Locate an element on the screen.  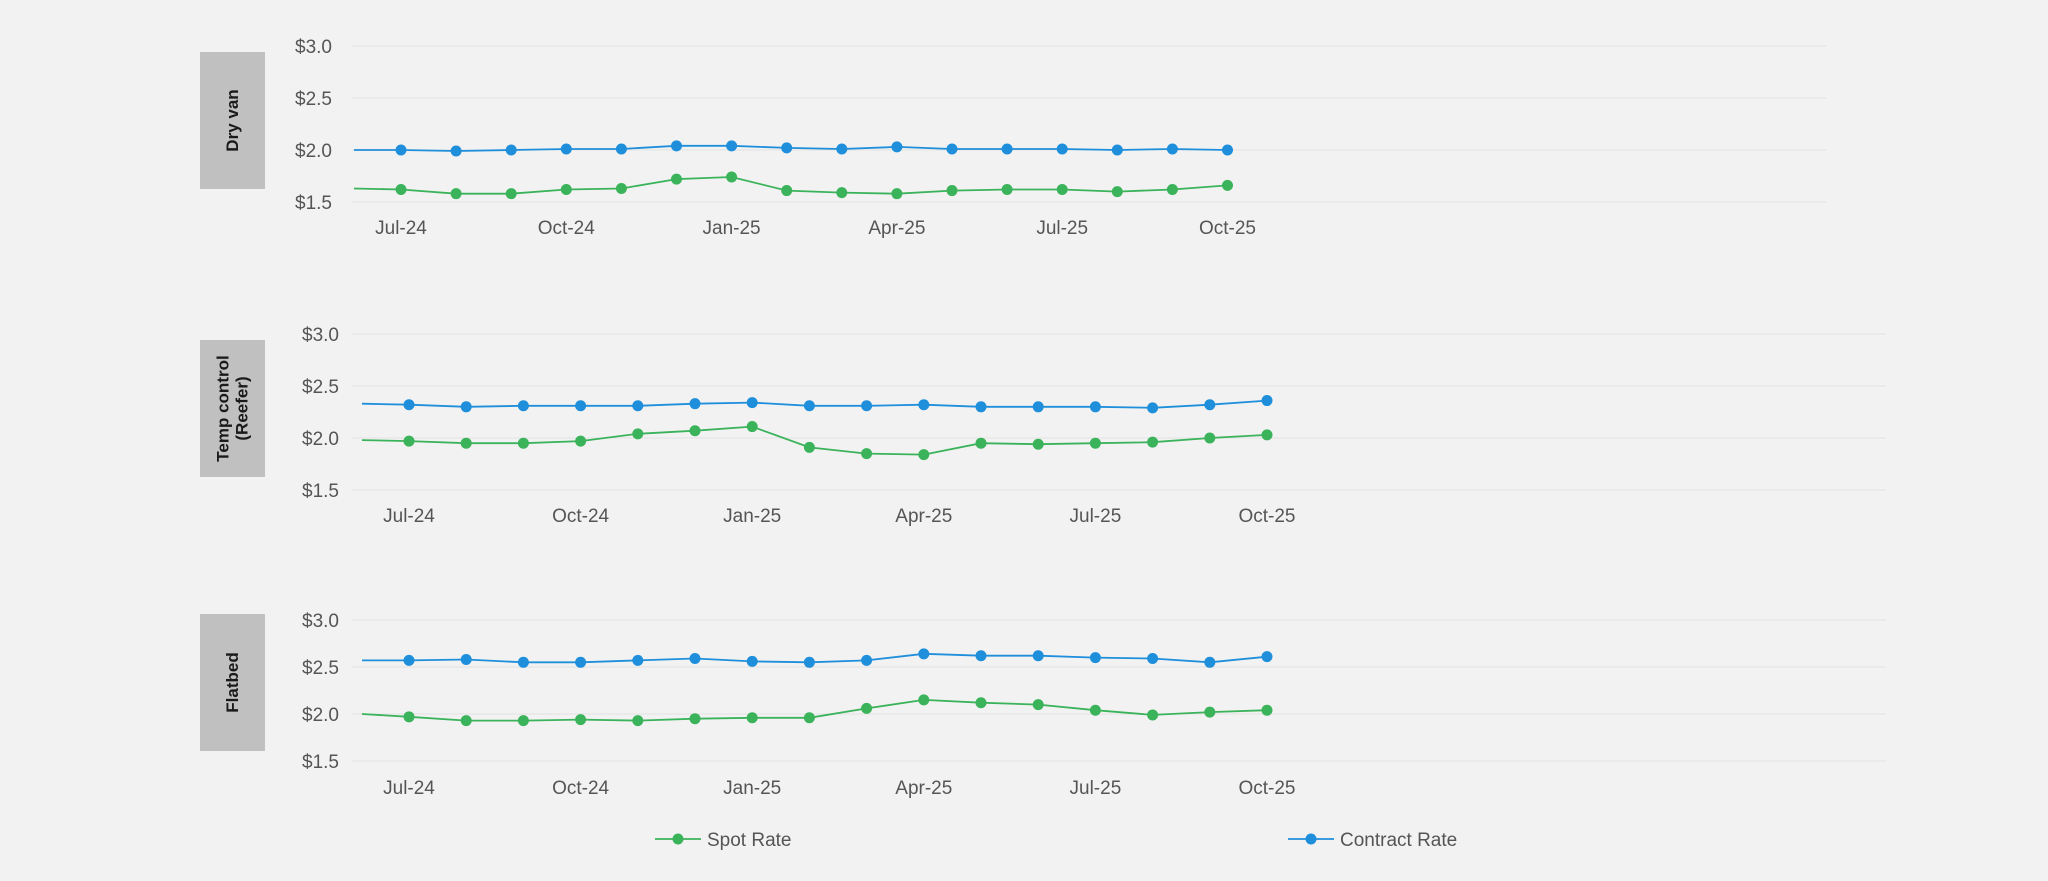
panel-label: Flatbed is located at coordinates (232, 682).